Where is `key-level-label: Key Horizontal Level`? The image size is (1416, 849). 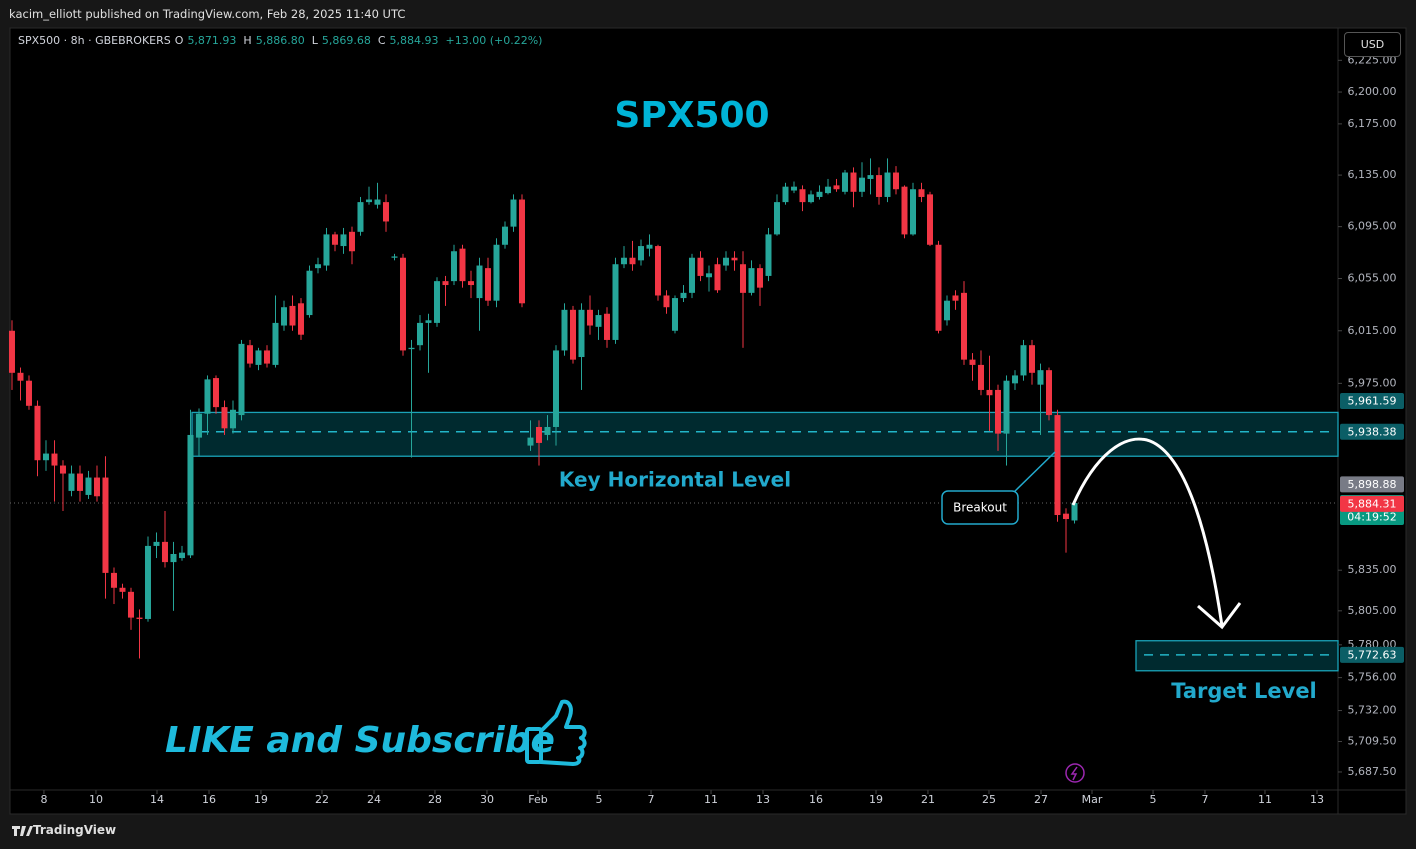 key-level-label: Key Horizontal Level is located at coordinates (675, 480).